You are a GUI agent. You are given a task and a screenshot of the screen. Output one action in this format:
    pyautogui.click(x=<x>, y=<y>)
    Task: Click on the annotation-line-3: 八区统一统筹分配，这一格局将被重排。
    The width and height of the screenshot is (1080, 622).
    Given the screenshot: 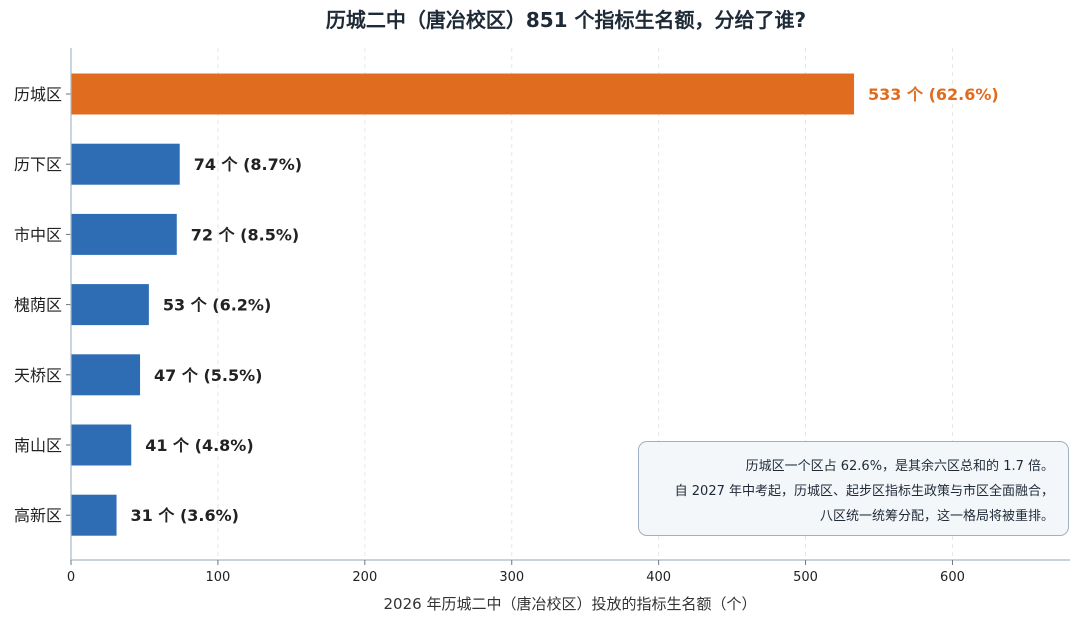 What is the action you would take?
    pyautogui.click(x=936, y=516)
    